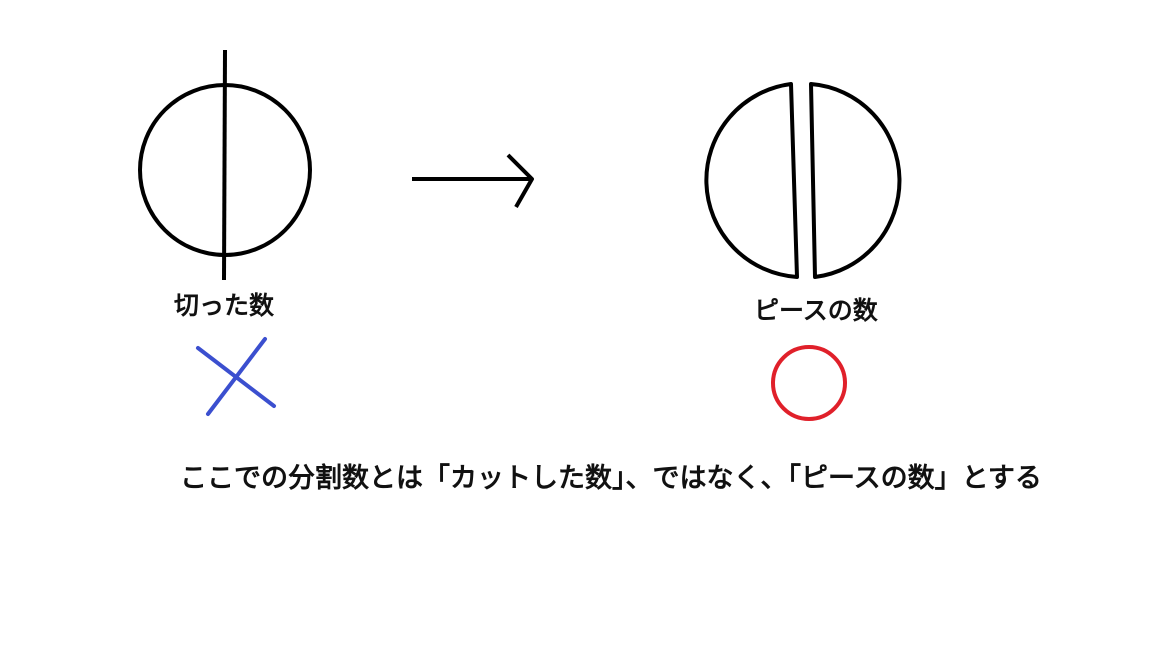 The image size is (1152, 648). What do you see at coordinates (809, 383) in the screenshot?
I see `circle-mark-icon` at bounding box center [809, 383].